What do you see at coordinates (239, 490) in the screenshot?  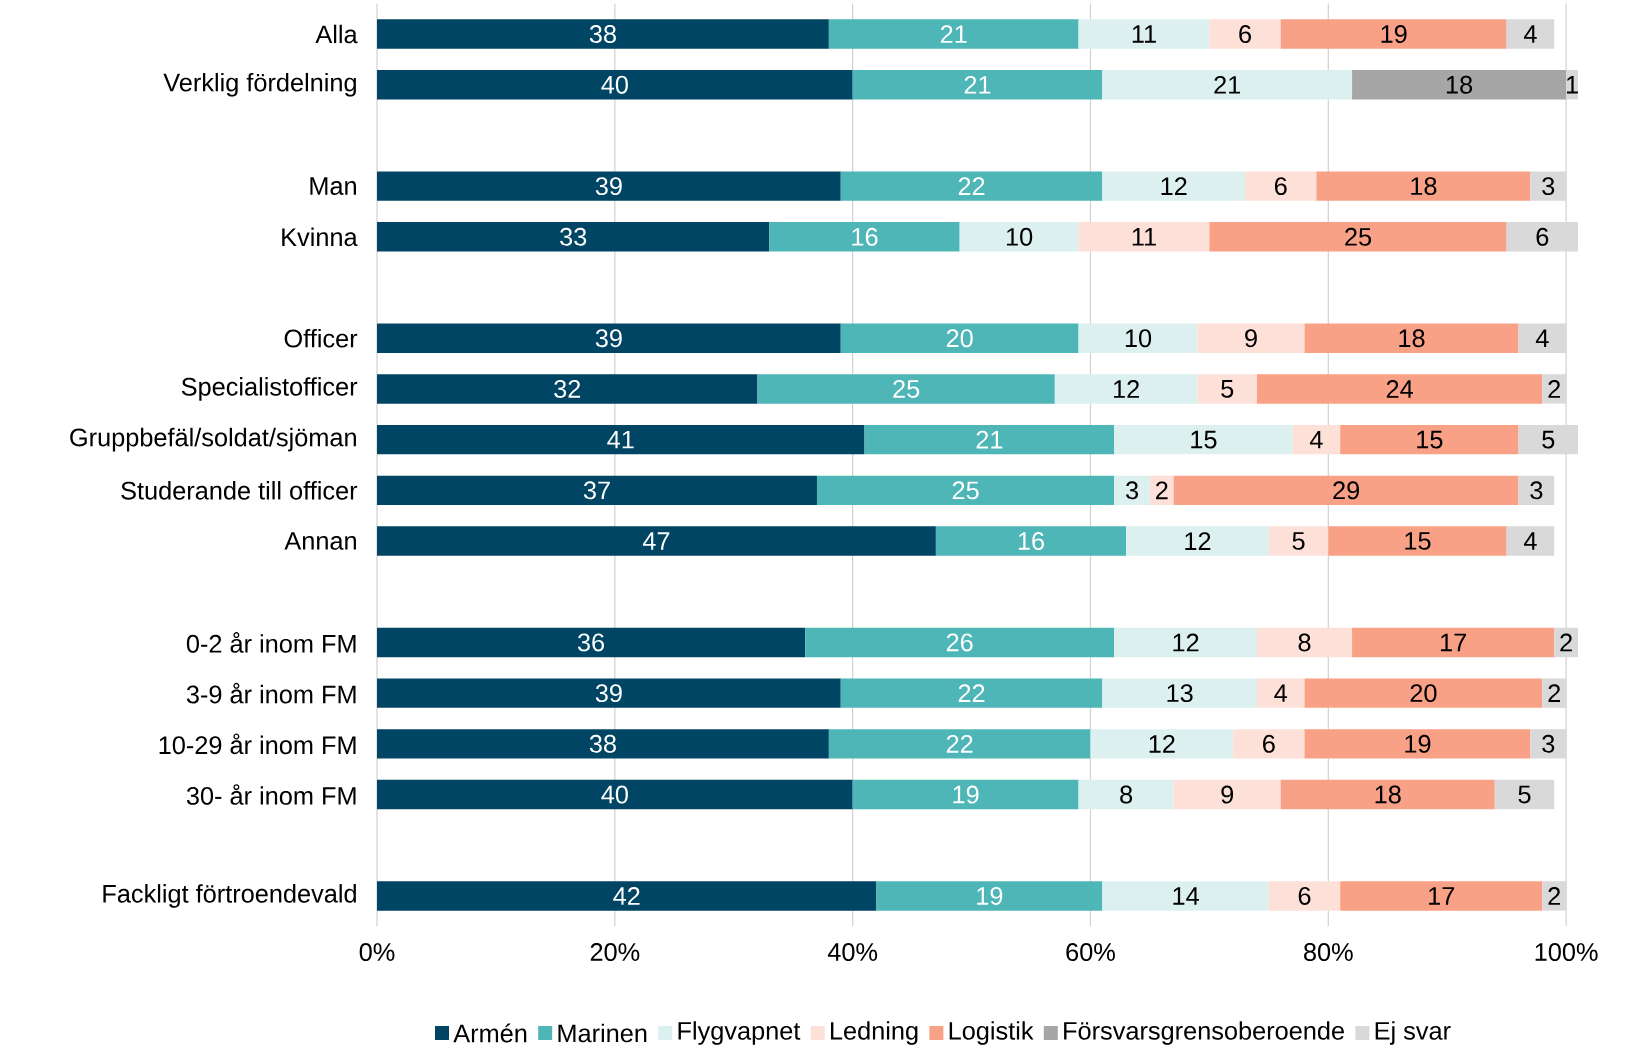 I see `y-tick-label: Studerande till officer` at bounding box center [239, 490].